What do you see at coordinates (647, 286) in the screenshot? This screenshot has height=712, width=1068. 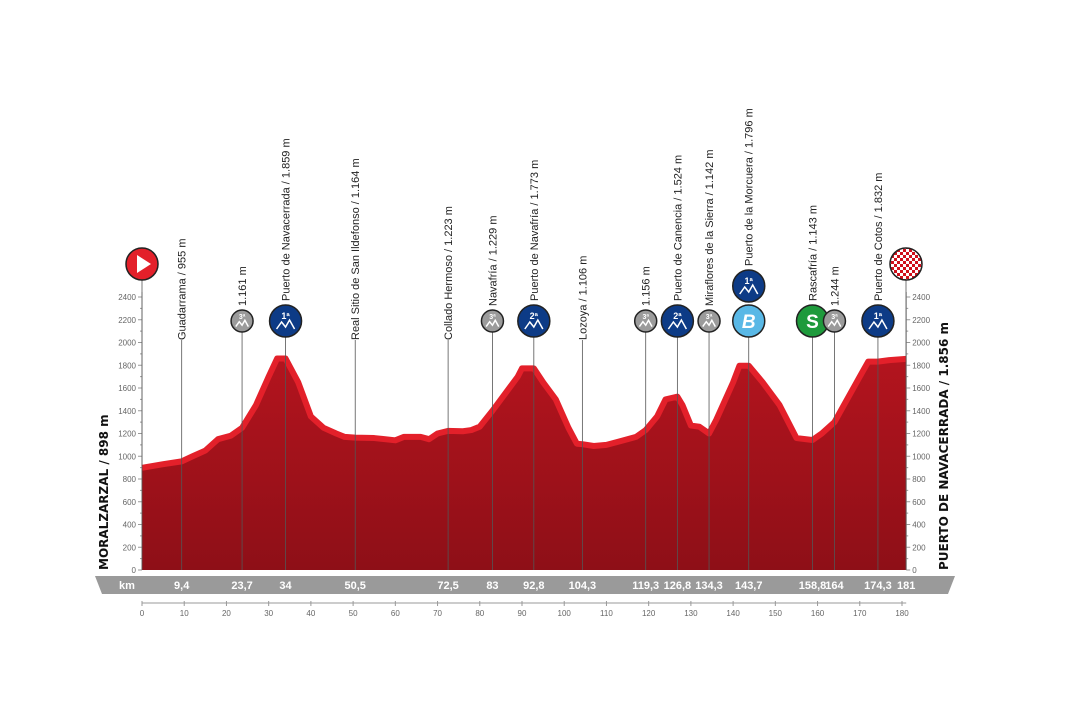 I see `waypoint-label: 1.156 m` at bounding box center [647, 286].